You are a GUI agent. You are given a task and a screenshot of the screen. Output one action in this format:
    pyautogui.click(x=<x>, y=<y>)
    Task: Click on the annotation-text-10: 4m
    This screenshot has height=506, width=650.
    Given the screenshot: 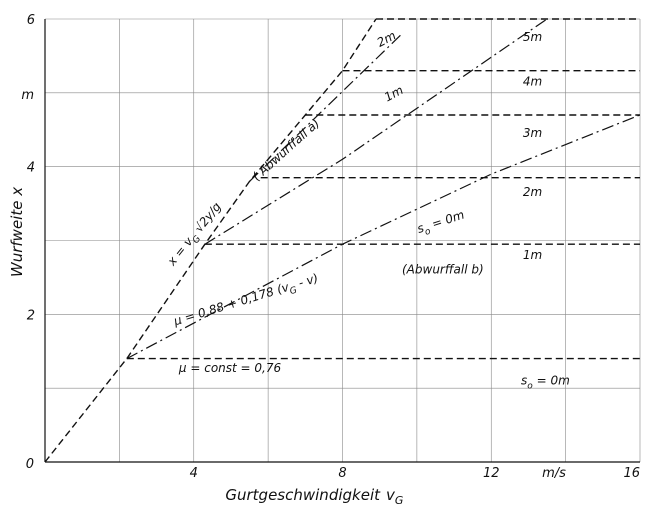 What is the action you would take?
    pyautogui.click(x=532, y=81)
    